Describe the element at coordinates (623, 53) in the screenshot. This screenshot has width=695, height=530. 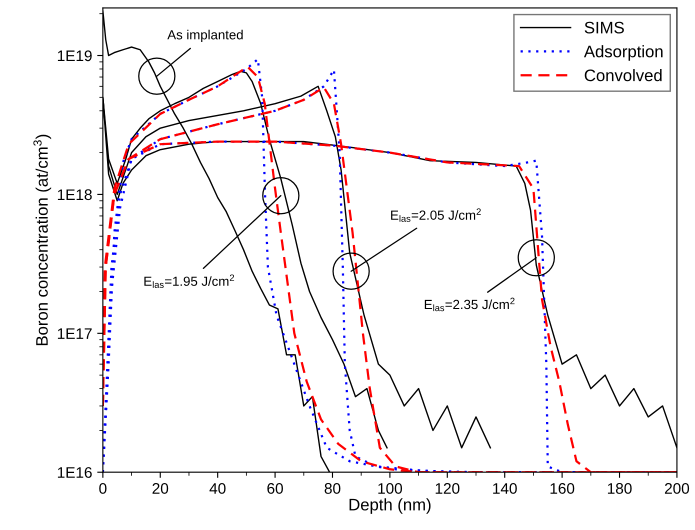
I see `legend-label: Adsorption` at that location.